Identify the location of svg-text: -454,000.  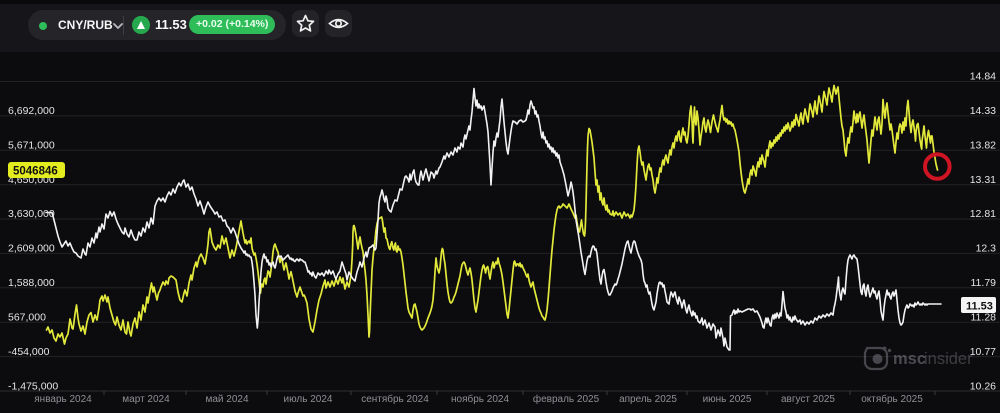
(29, 352).